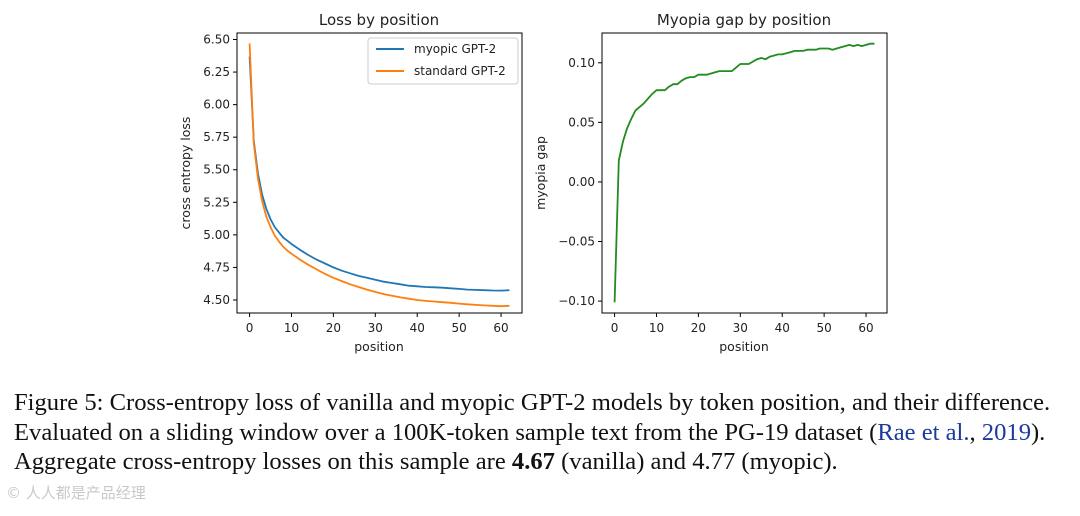 This screenshot has height=516, width=1080. Describe the element at coordinates (1006, 432) in the screenshot. I see `citation-year-link: 2019` at that location.